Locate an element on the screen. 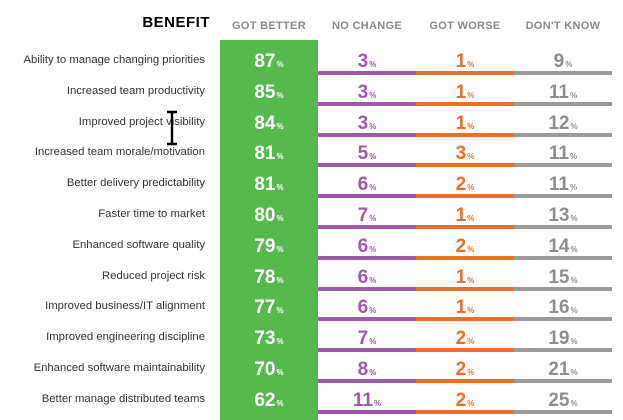  dont-know-cell: 19% is located at coordinates (563, 338).